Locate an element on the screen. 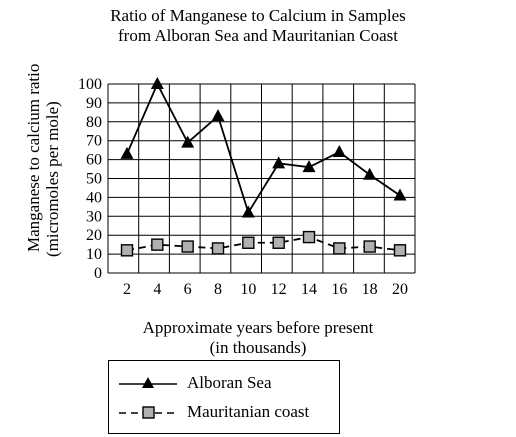  x-tick-label-18: 18 is located at coordinates (370, 289).